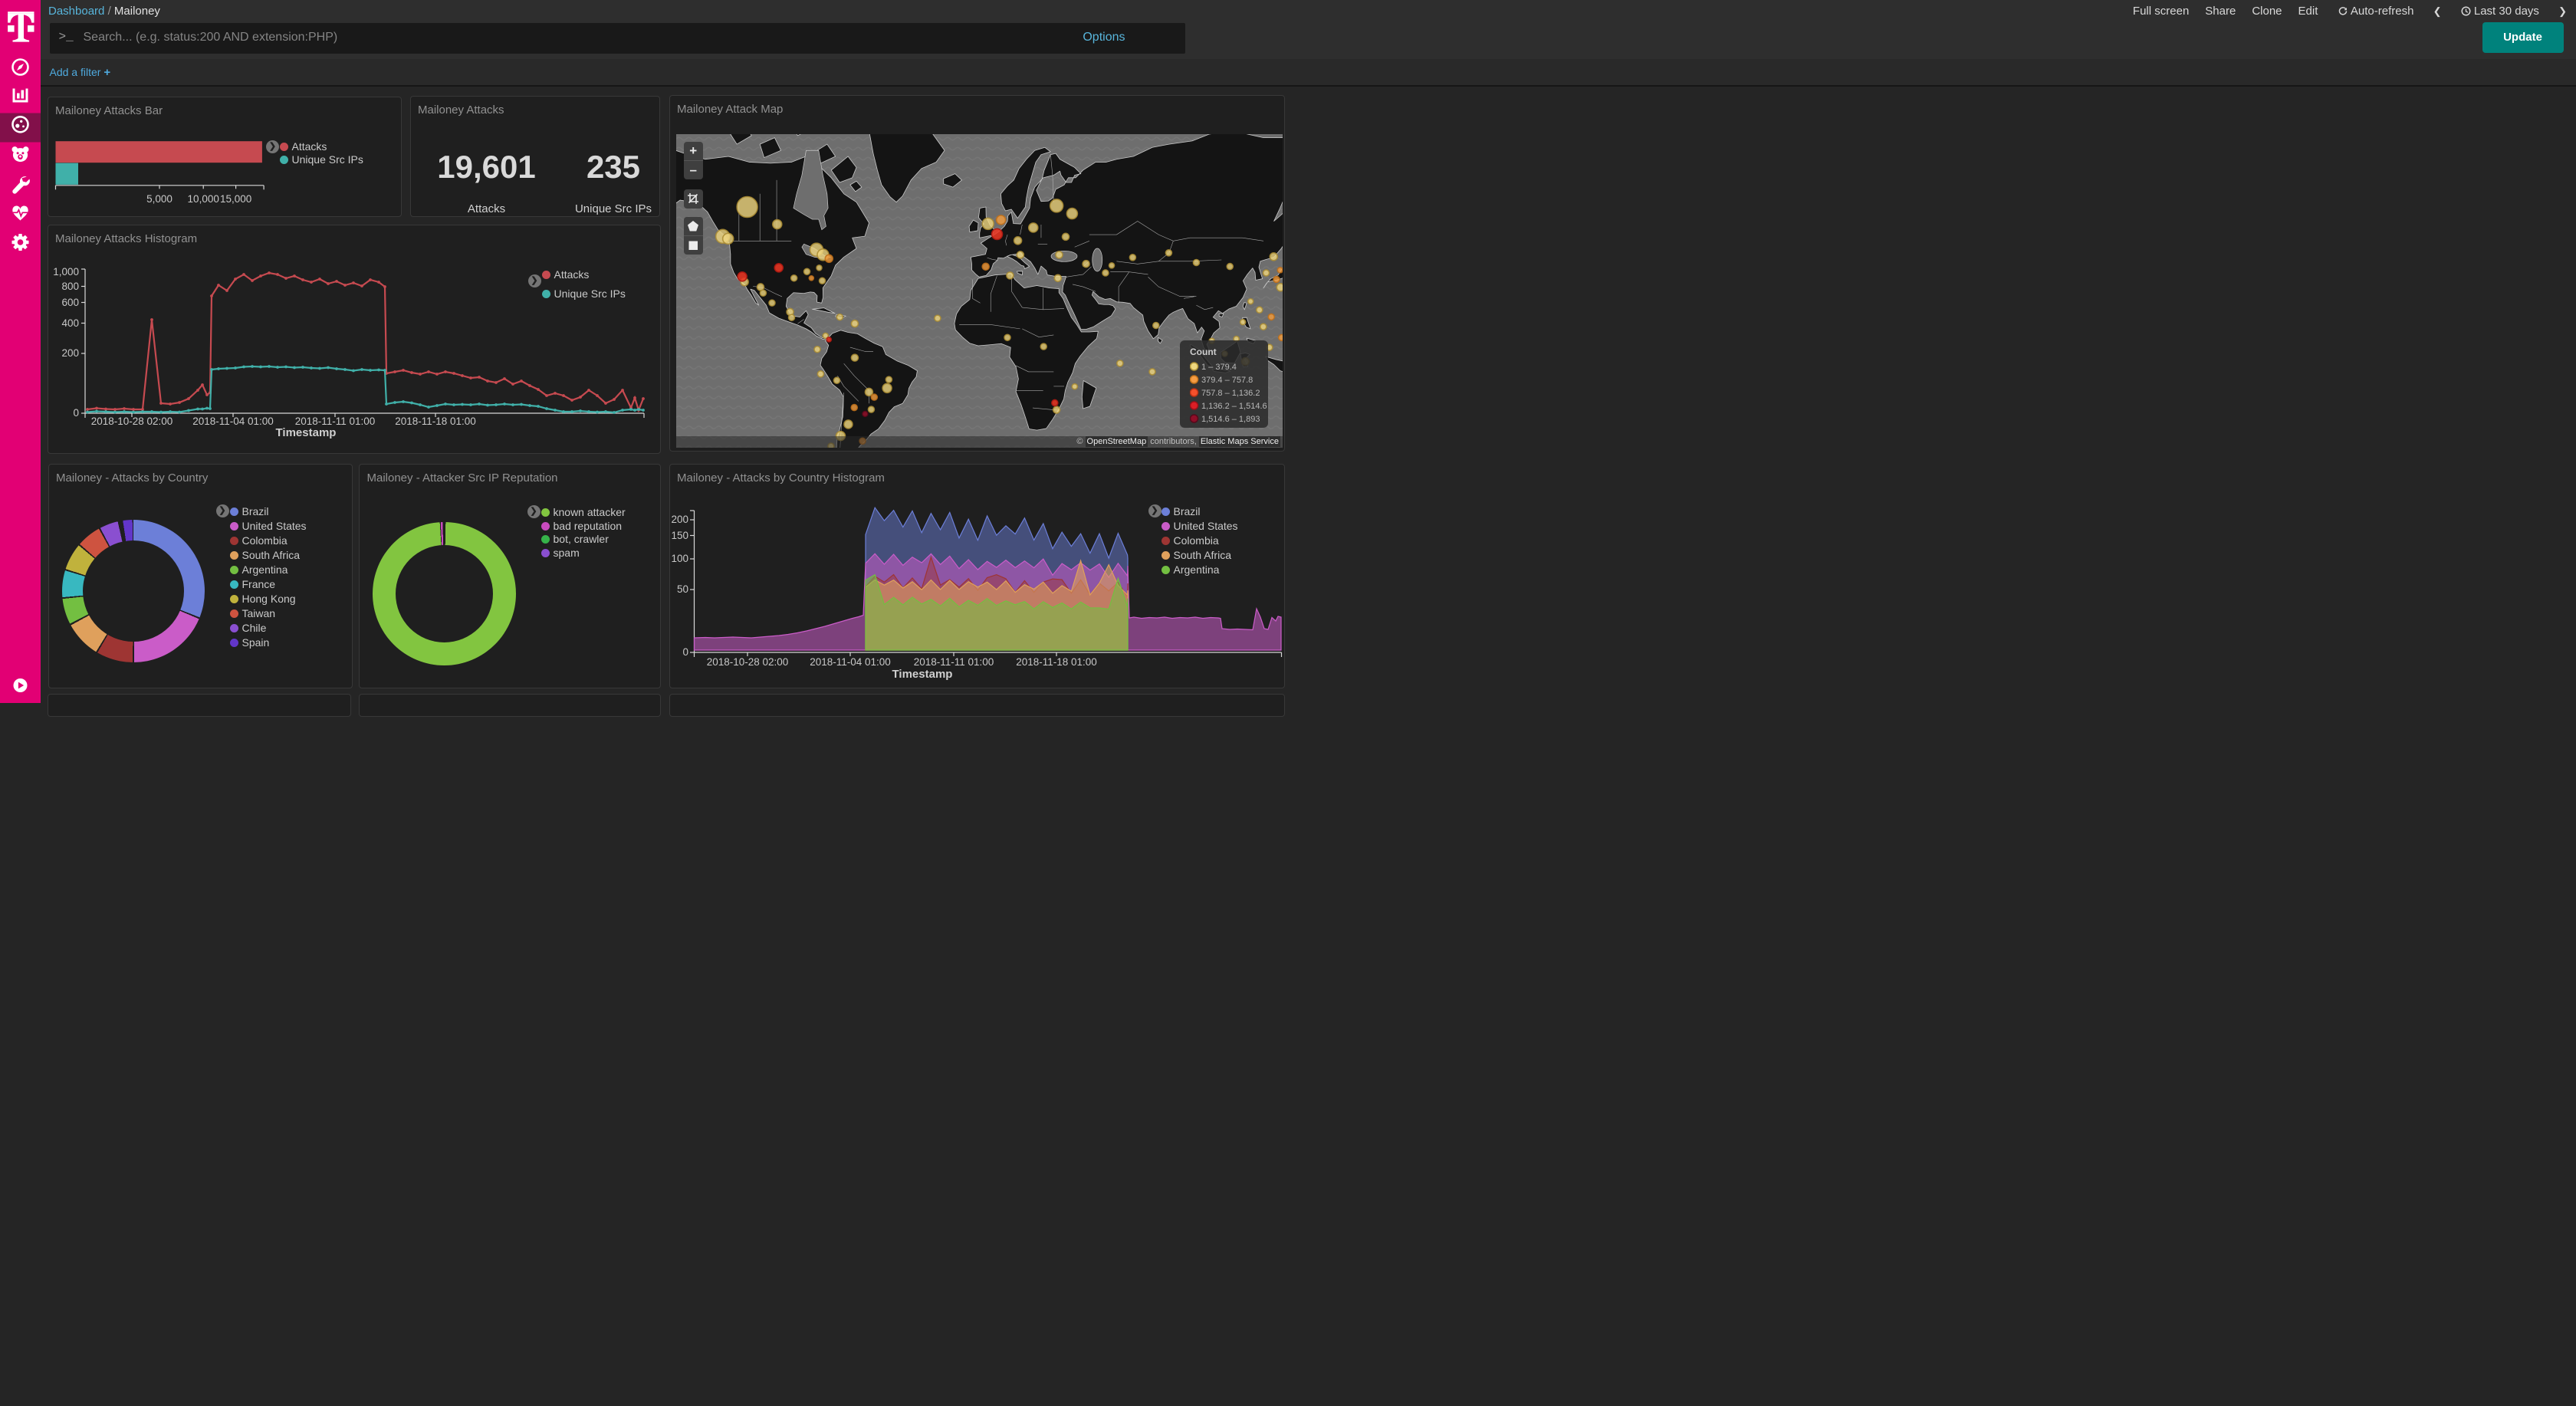 This screenshot has height=1406, width=2576. I want to click on svg-text: 15,000, so click(235, 199).